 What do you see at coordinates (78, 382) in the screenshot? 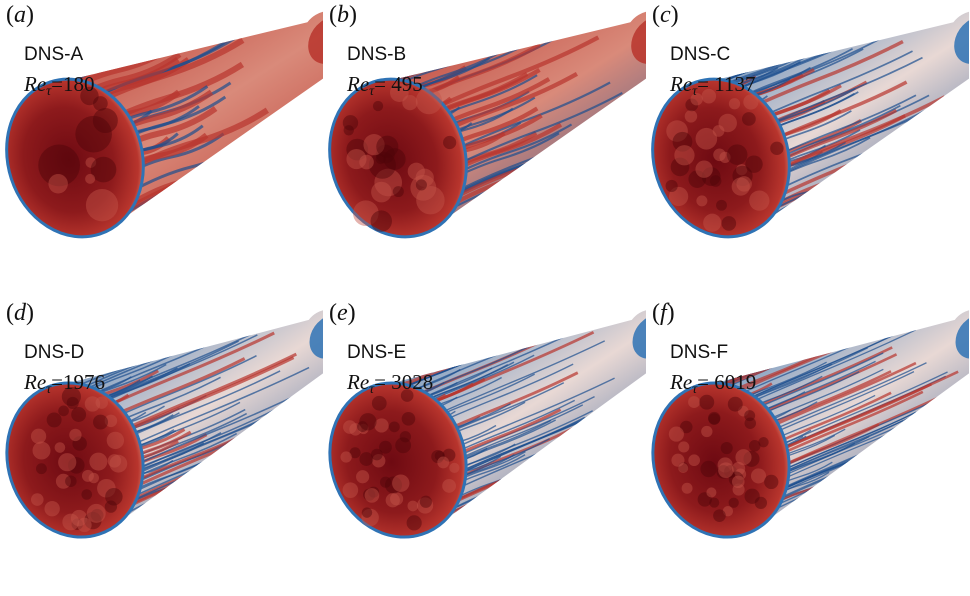
I see `re-value: =1976` at bounding box center [78, 382].